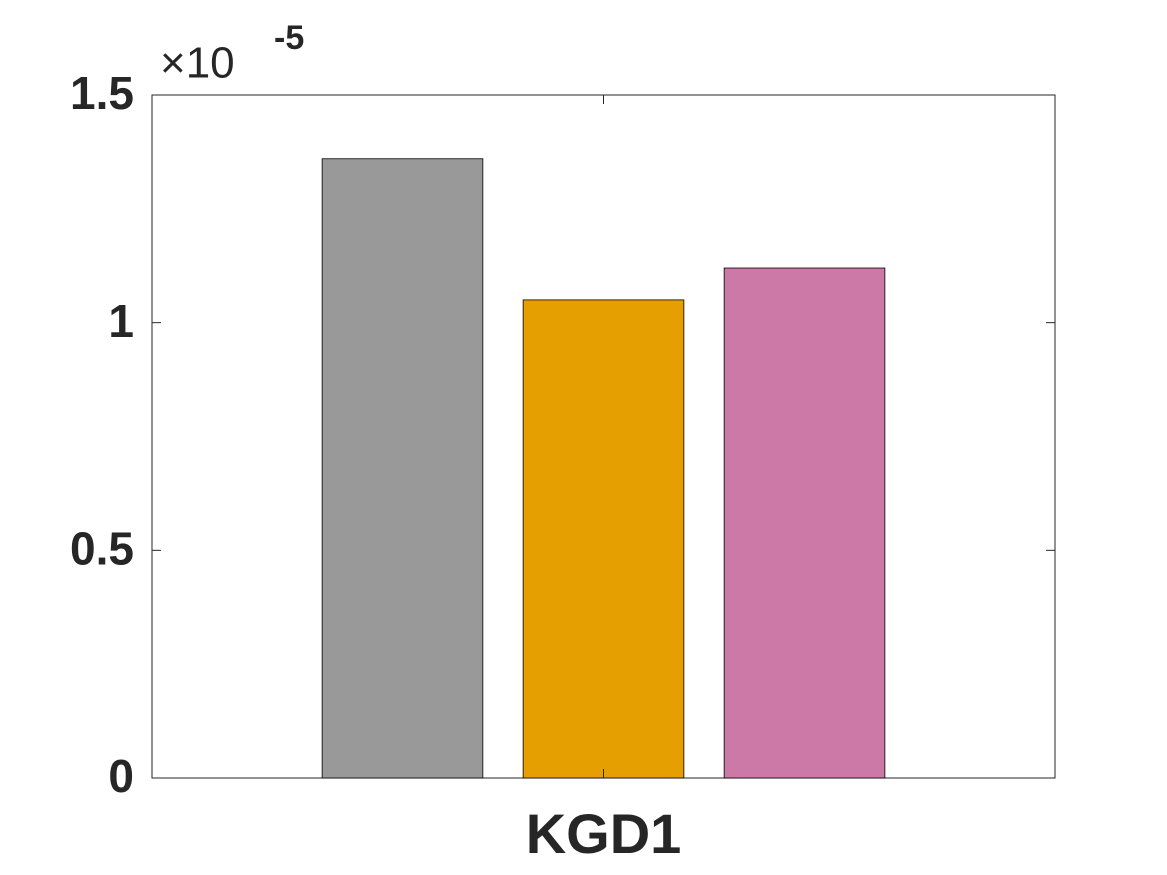 The width and height of the screenshot is (1167, 875). What do you see at coordinates (289, 38) in the screenshot?
I see `axis-exponent: -5` at bounding box center [289, 38].